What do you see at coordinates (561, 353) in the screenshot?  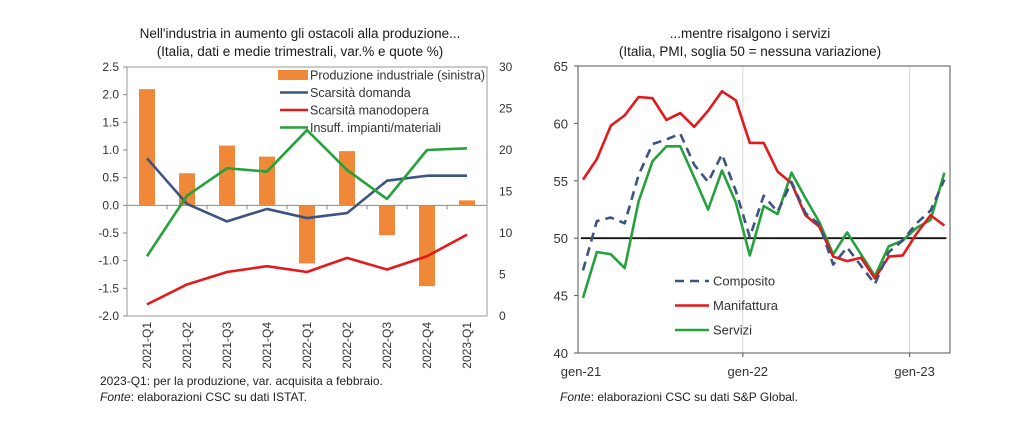 I see `right-y-tick-label: 40` at bounding box center [561, 353].